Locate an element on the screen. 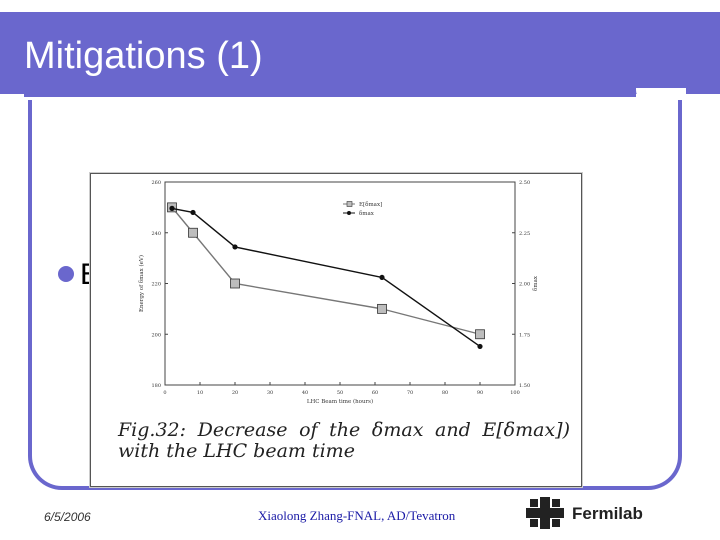 This screenshot has height=540, width=720. x-tick-label: 40 is located at coordinates (305, 393).